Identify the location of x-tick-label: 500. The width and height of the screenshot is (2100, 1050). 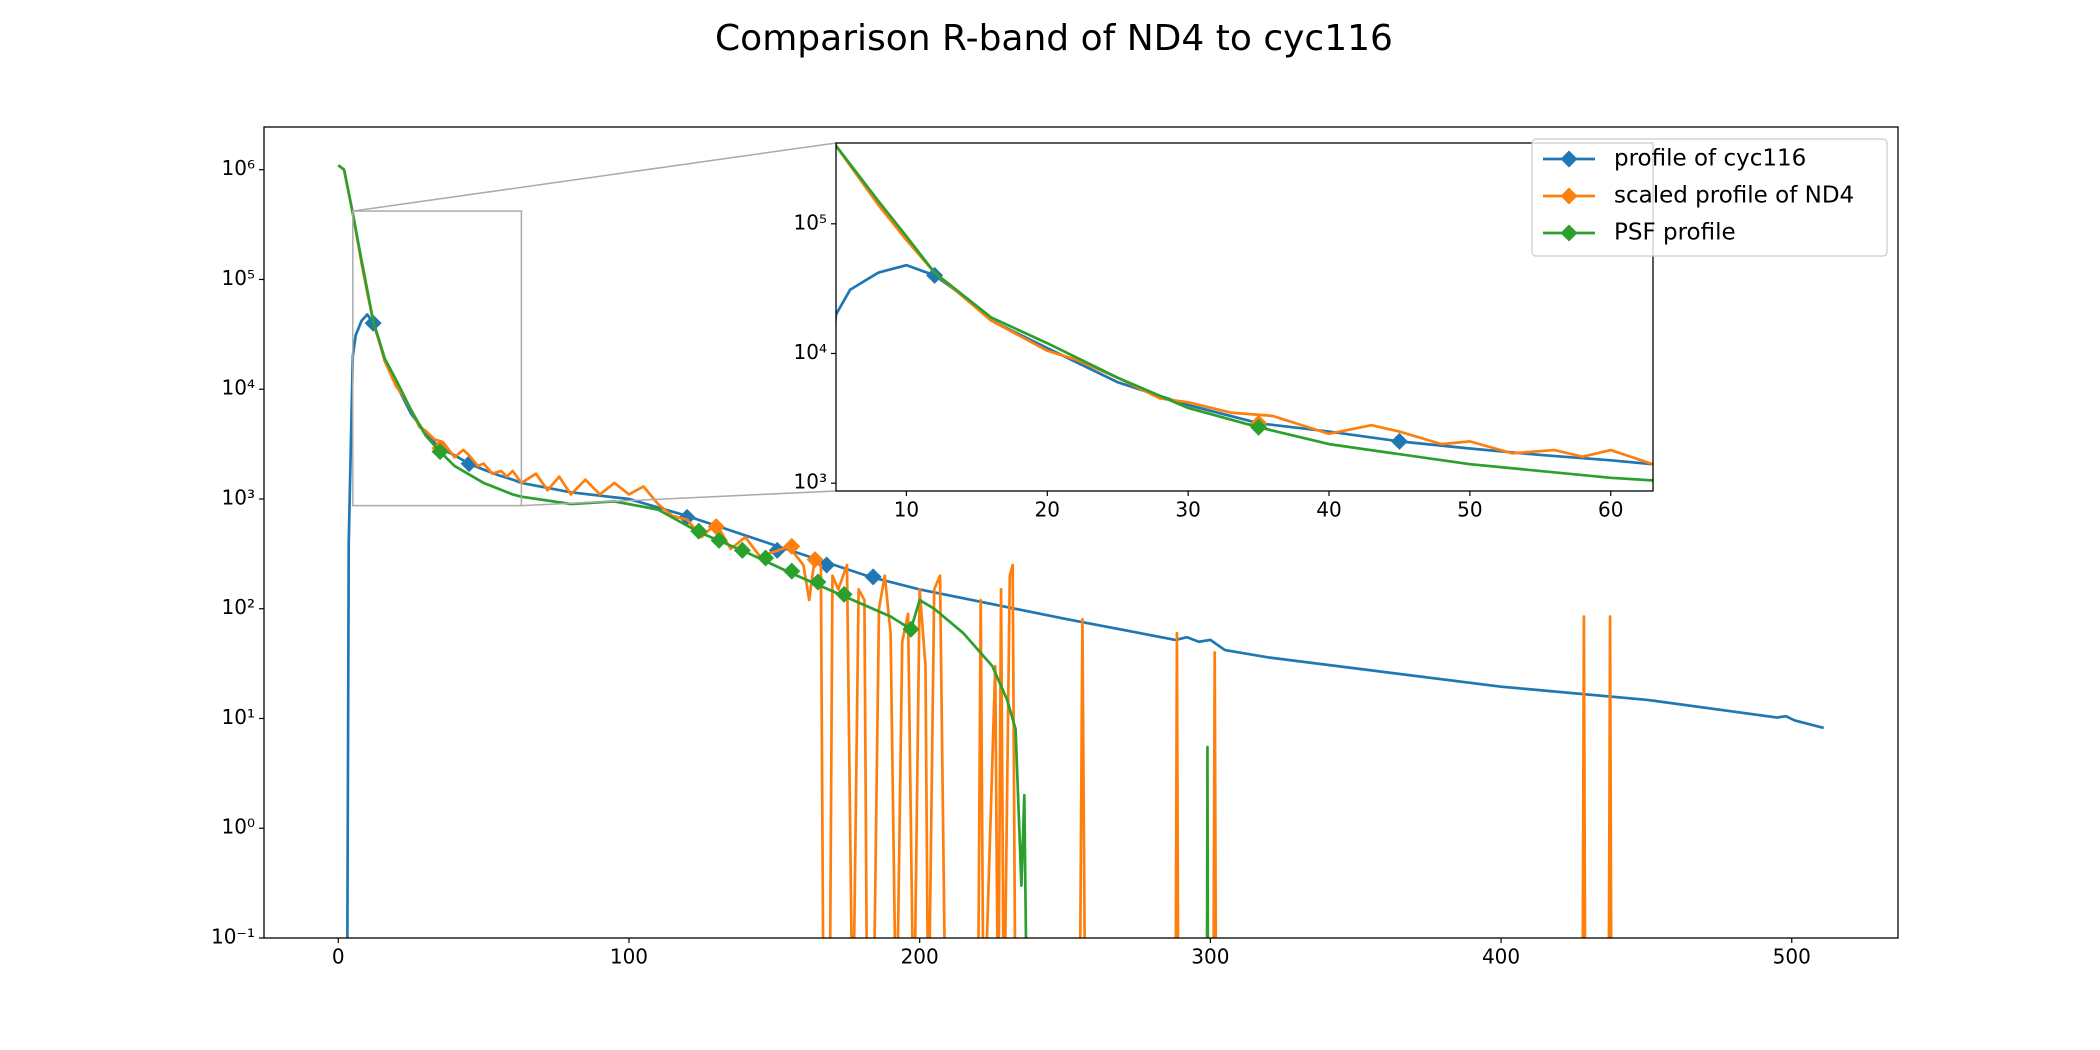
(1792, 957).